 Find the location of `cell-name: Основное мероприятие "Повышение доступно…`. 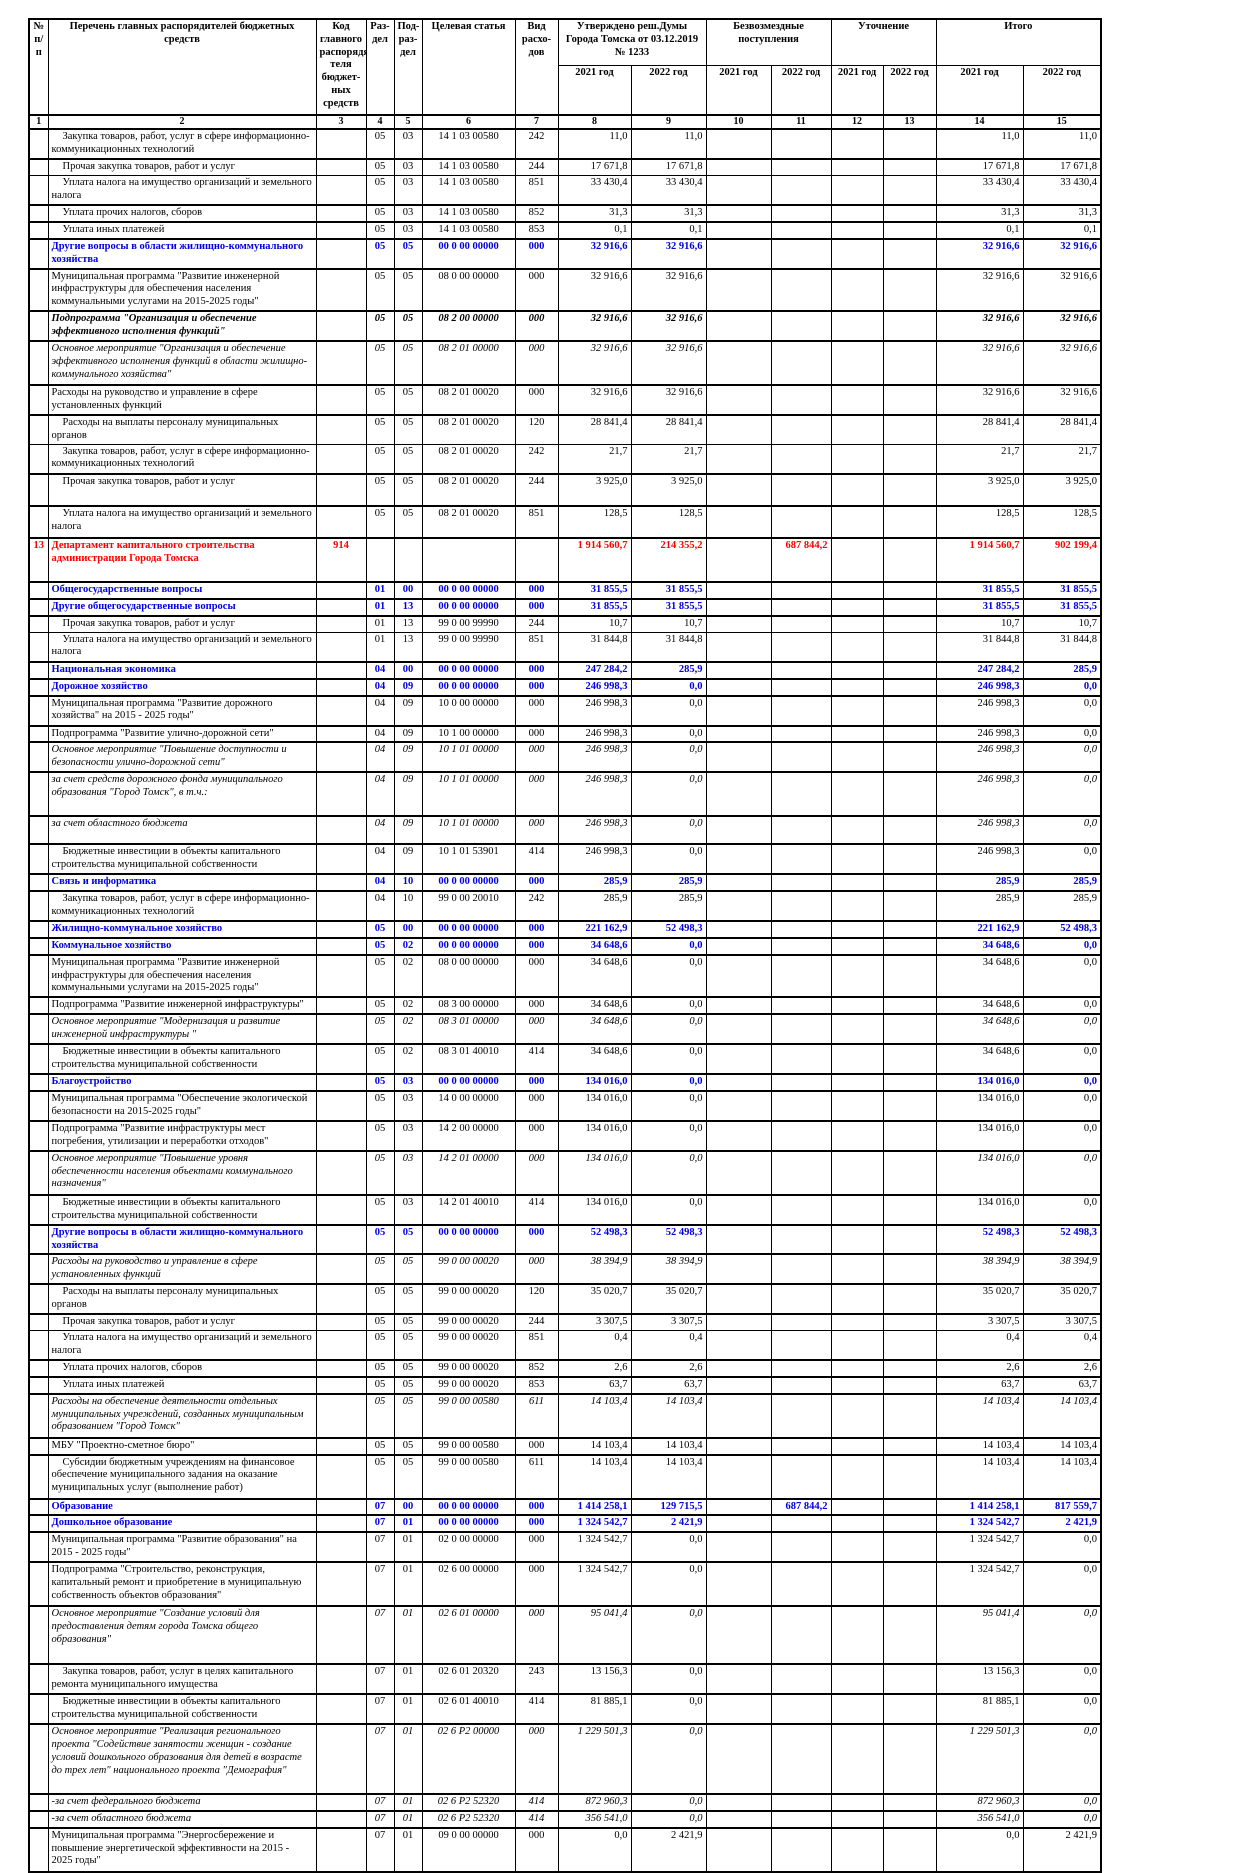

cell-name: Основное мероприятие "Повышение доступно… is located at coordinates (182, 757).